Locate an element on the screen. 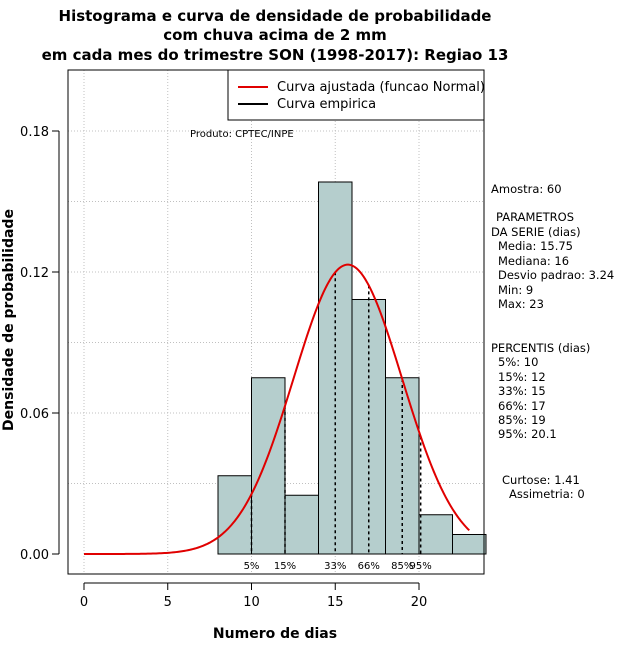 The image size is (640, 660). y-tick-label: 0.06 is located at coordinates (34, 414).